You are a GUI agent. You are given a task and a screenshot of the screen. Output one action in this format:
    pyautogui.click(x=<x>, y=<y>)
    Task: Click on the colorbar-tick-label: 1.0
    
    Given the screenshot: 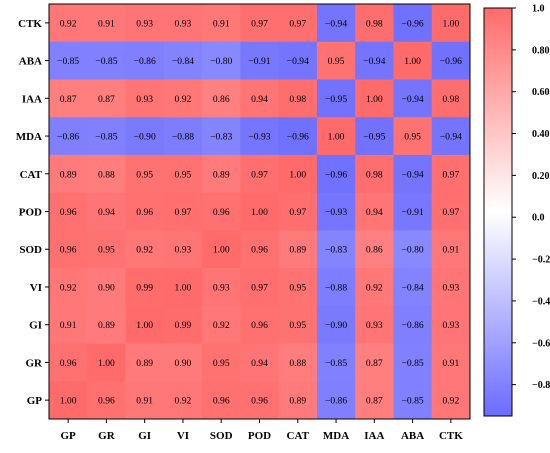 What is the action you would take?
    pyautogui.click(x=538, y=9)
    